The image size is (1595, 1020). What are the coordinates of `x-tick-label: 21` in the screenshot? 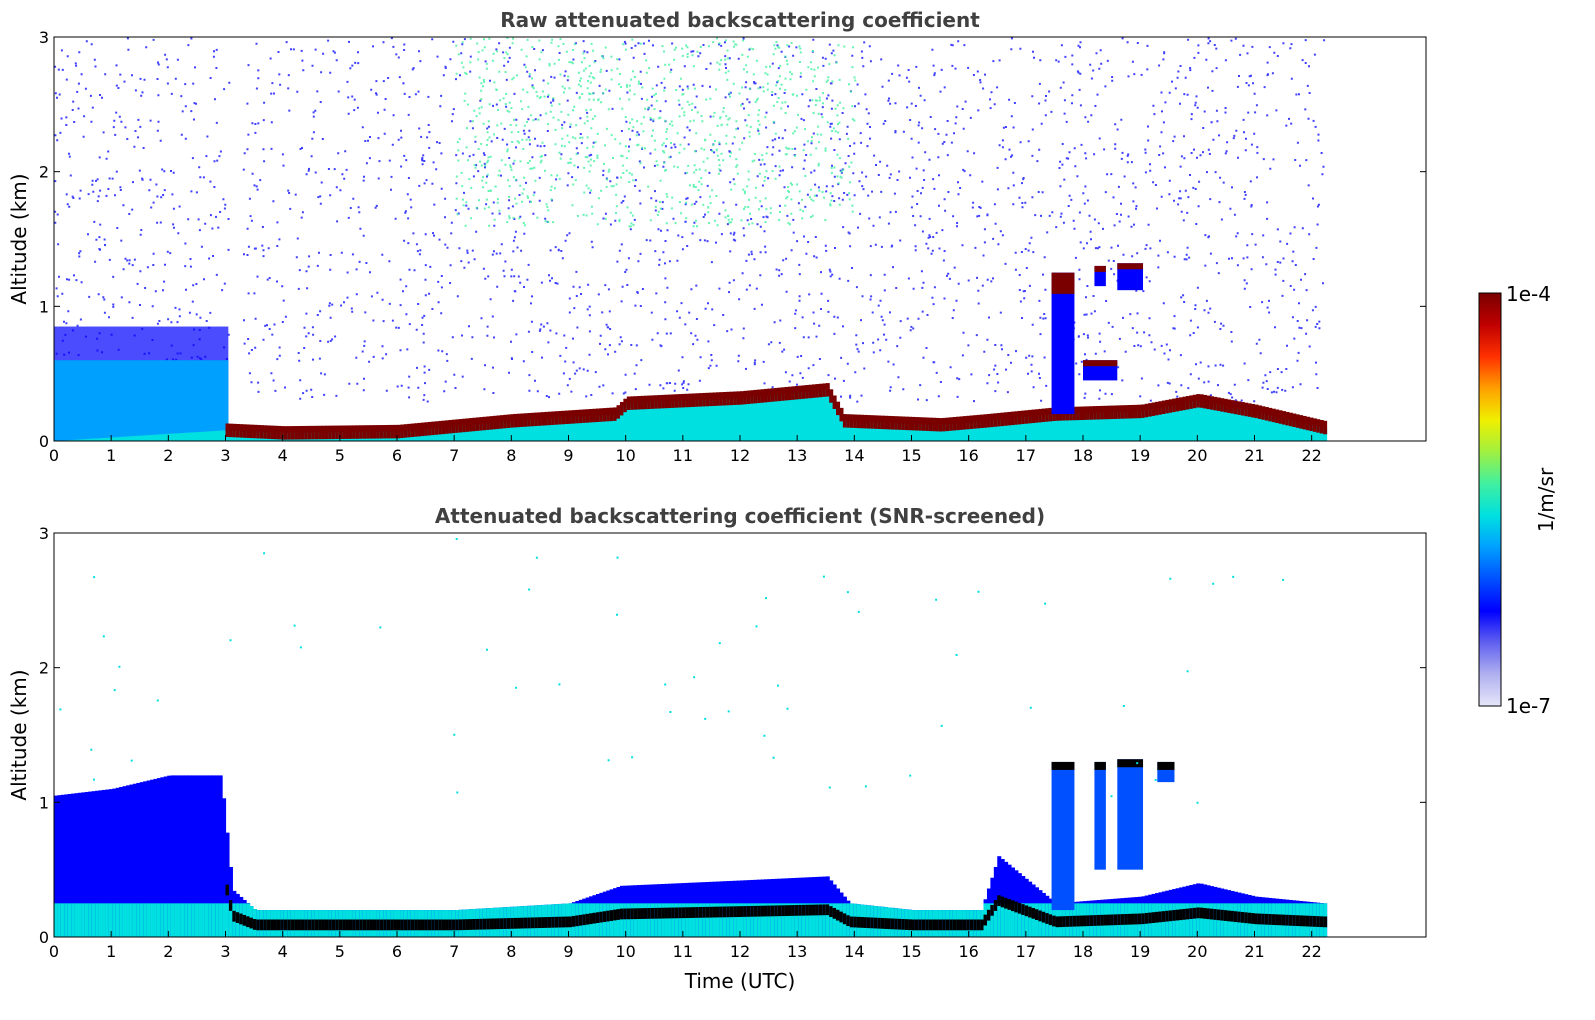 It's located at (1254, 455).